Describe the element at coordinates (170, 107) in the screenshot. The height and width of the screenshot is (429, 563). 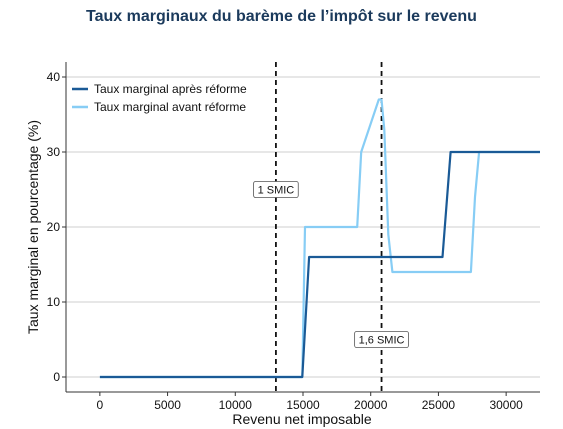
I see `legend-label: Taux marginal avant réforme` at that location.